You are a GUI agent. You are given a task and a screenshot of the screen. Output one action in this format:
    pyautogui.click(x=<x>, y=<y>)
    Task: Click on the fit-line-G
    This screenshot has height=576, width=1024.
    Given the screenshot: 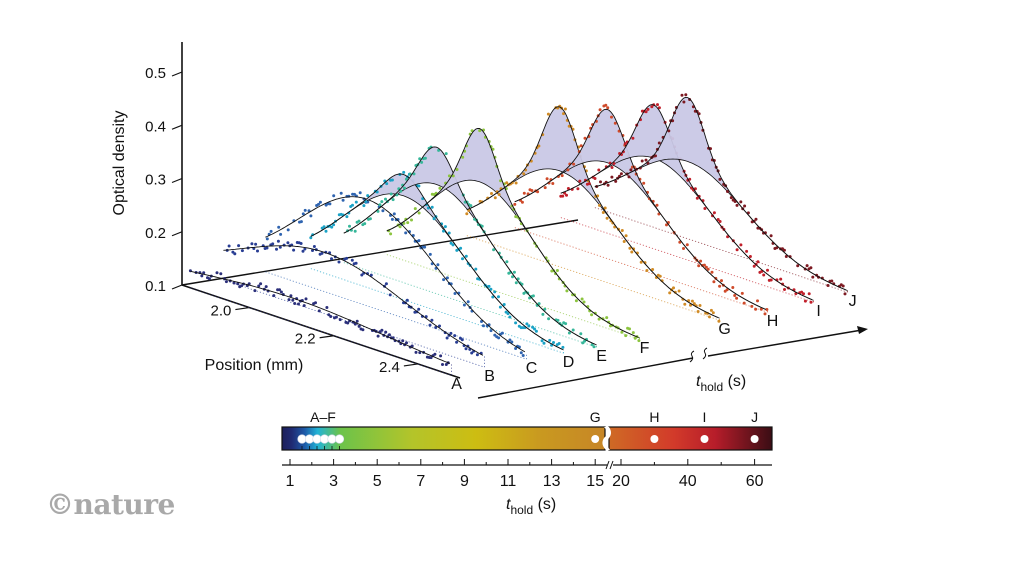 What is the action you would take?
    pyautogui.click(x=592, y=212)
    